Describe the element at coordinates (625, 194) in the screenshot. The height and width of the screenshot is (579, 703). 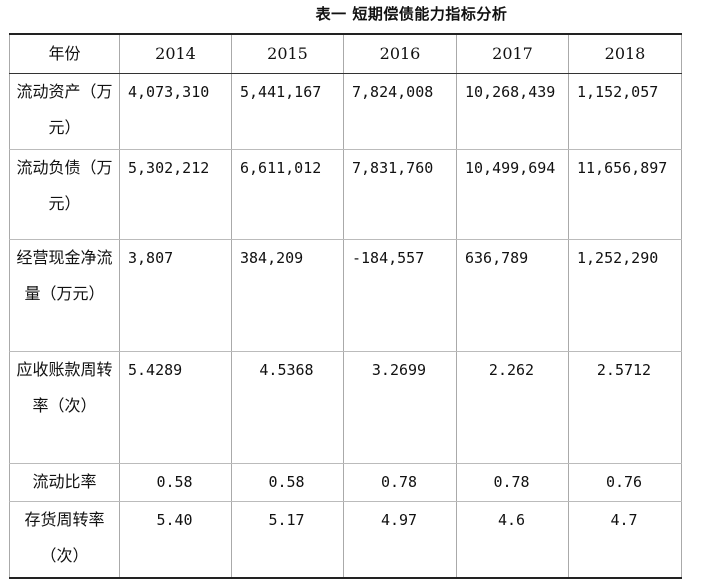
I see `table-cell: 11,656,897` at that location.